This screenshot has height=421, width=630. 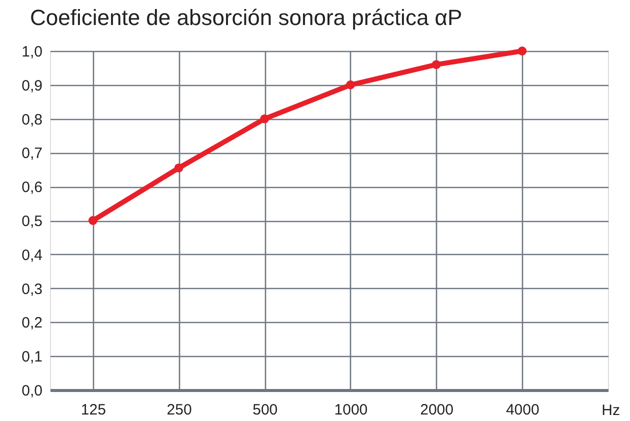 I want to click on x-tick-label: 1000, so click(x=351, y=410).